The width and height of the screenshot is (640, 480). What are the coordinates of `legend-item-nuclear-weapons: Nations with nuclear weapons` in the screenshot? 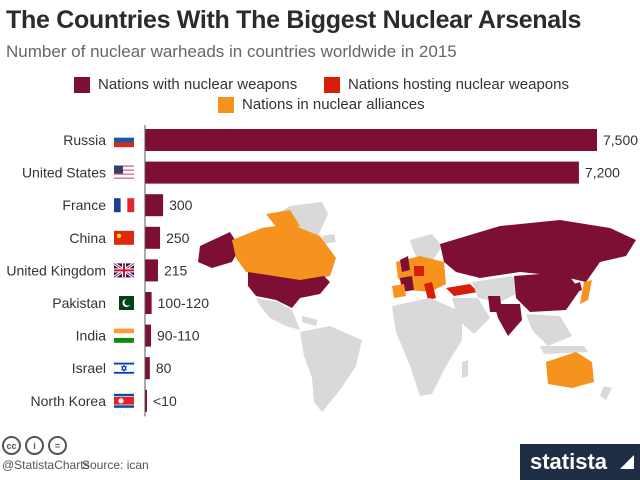 It's located at (185, 84).